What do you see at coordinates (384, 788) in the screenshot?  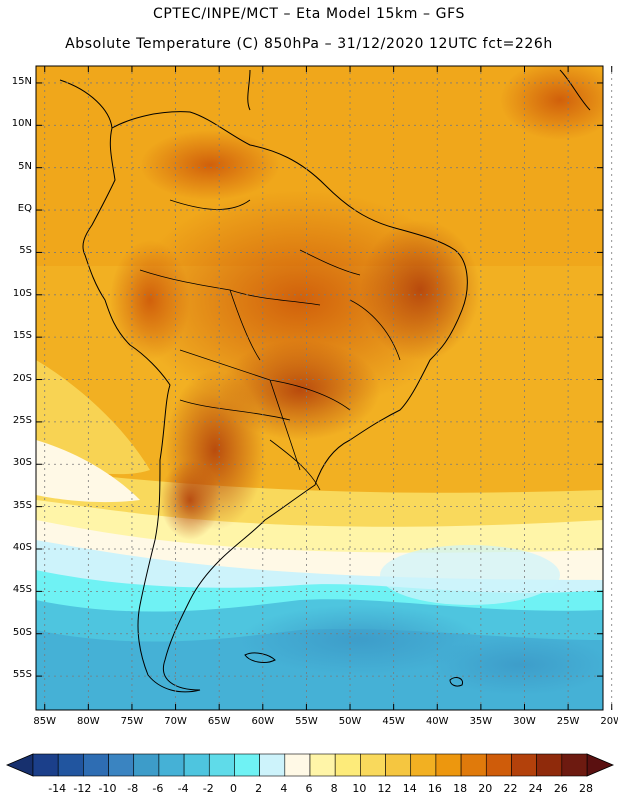 I see `colorbar-label: 12` at bounding box center [384, 788].